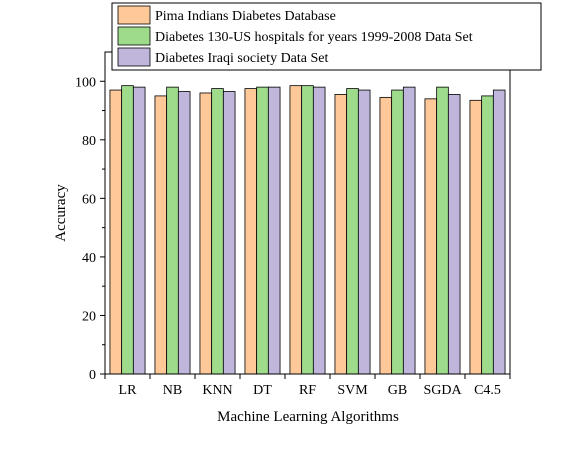 The image size is (588, 450). What do you see at coordinates (128, 390) in the screenshot?
I see `x-tick-label: LR` at bounding box center [128, 390].